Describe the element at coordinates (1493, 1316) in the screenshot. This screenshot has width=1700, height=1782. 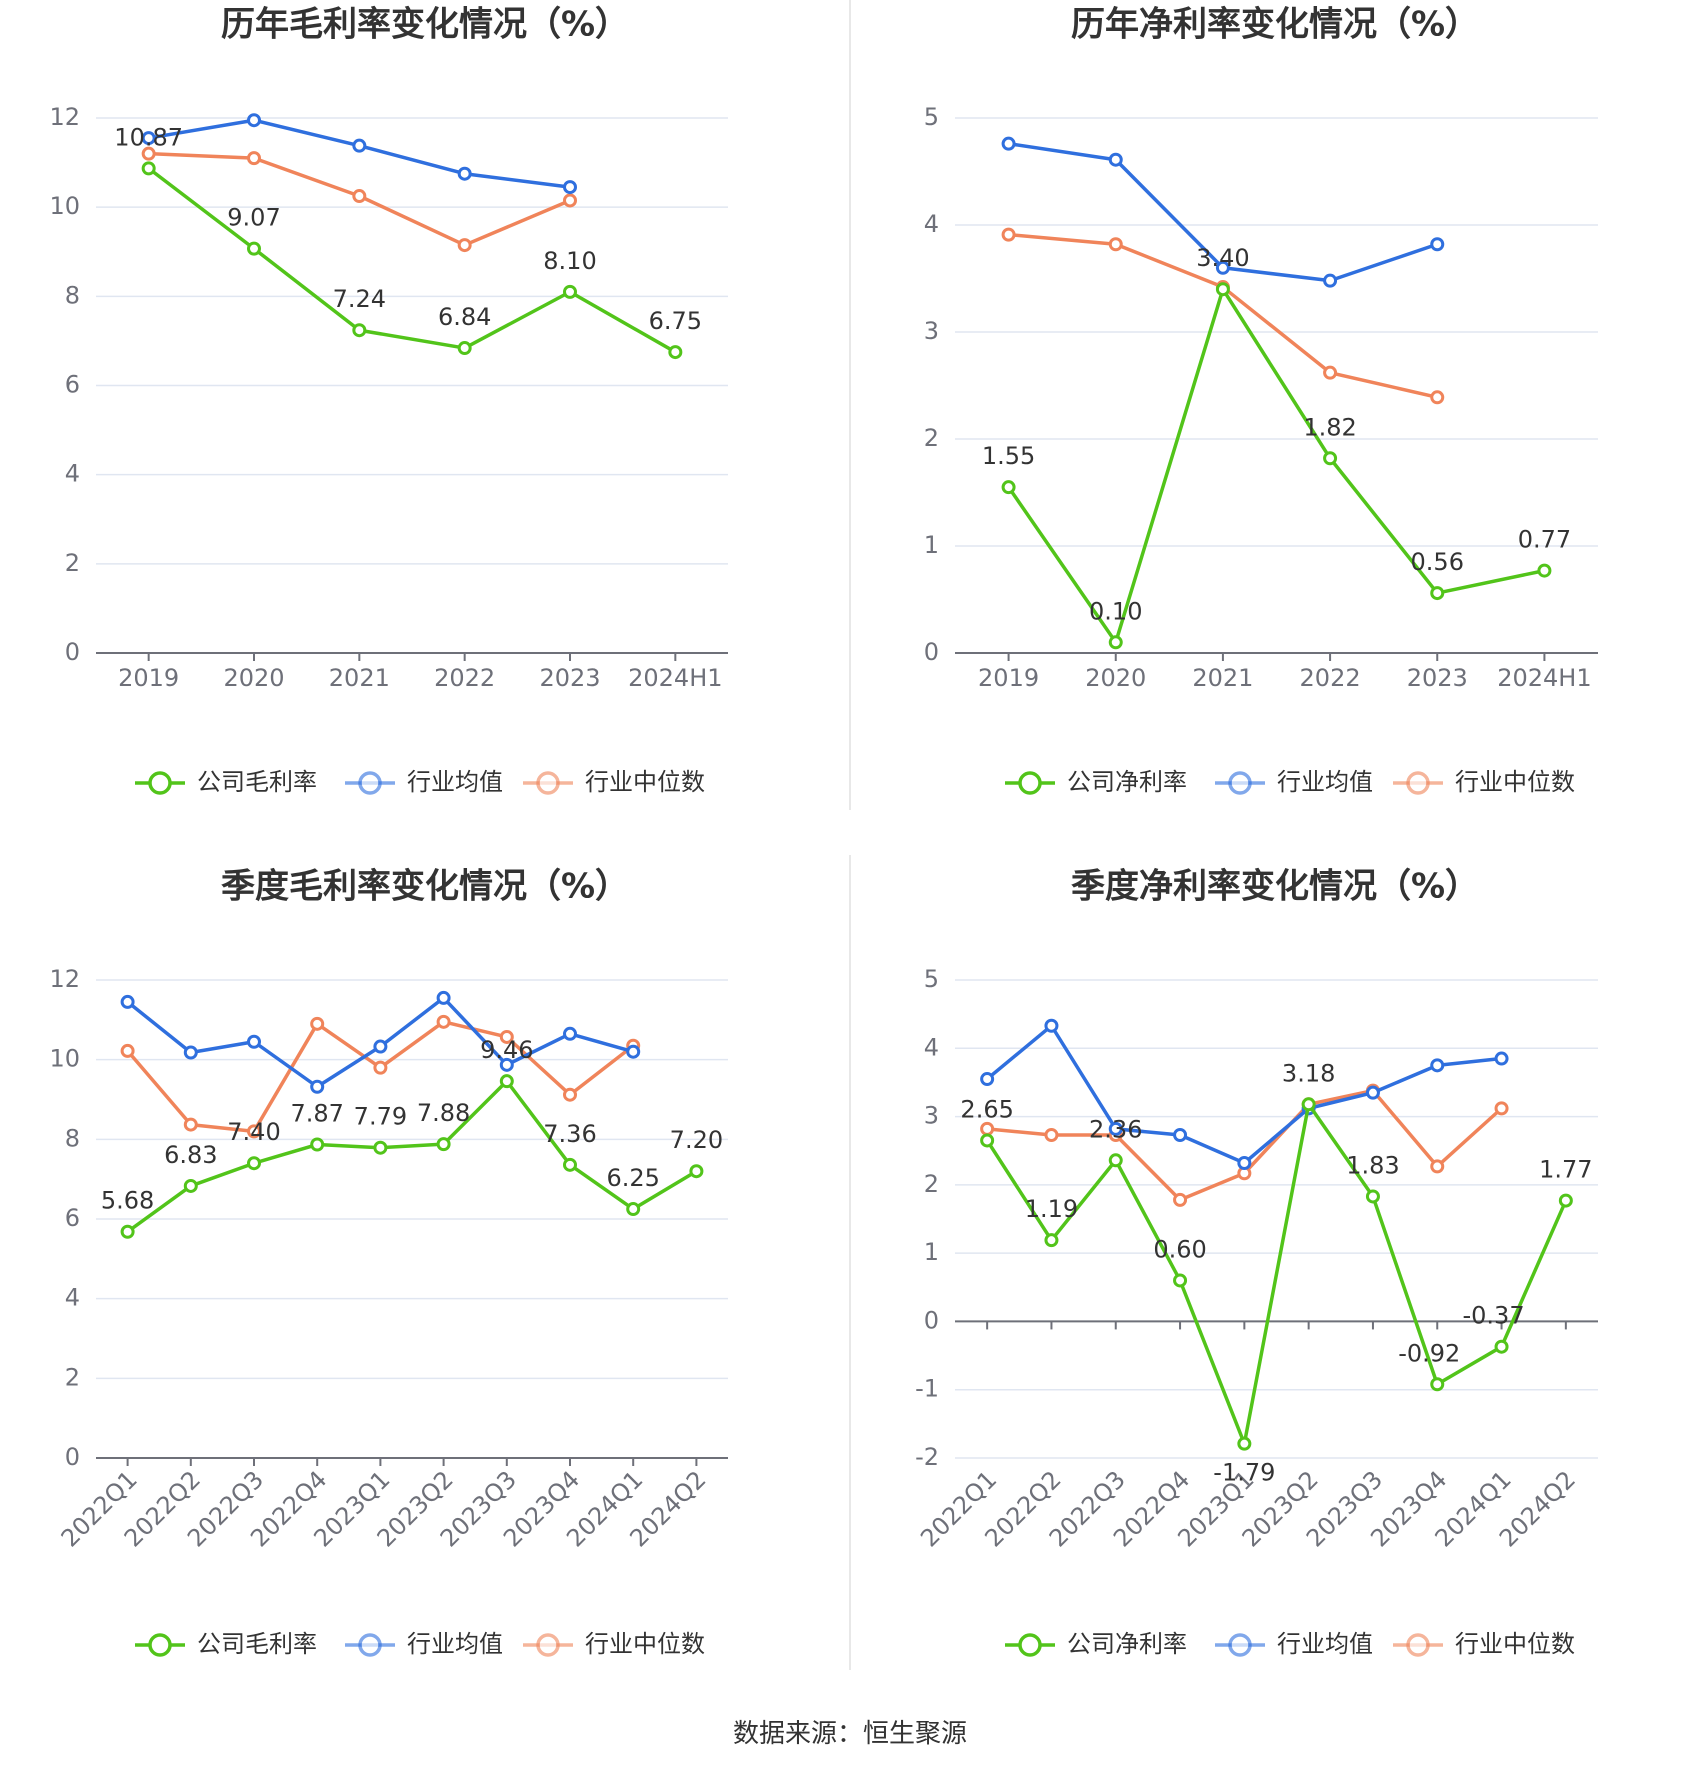
I see `data-label: -0.37` at that location.